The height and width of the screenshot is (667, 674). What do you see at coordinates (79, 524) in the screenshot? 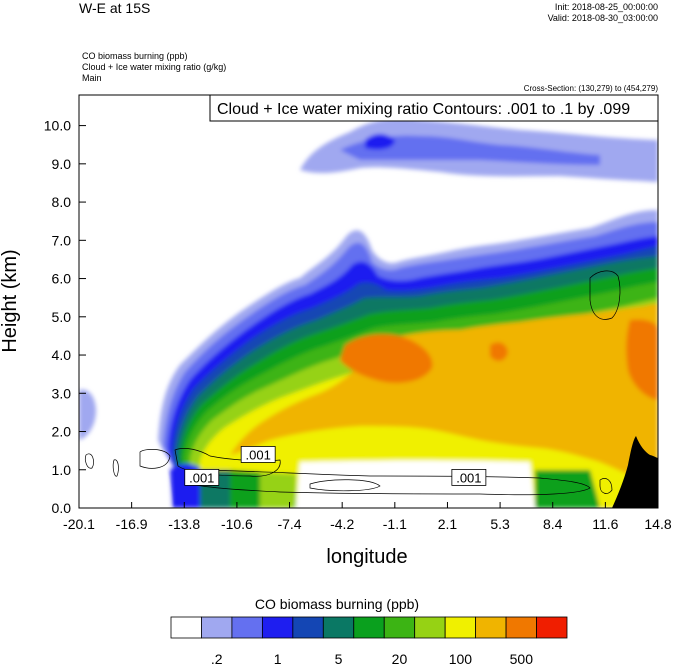
I see `x-tick-label: -20.1` at bounding box center [79, 524].